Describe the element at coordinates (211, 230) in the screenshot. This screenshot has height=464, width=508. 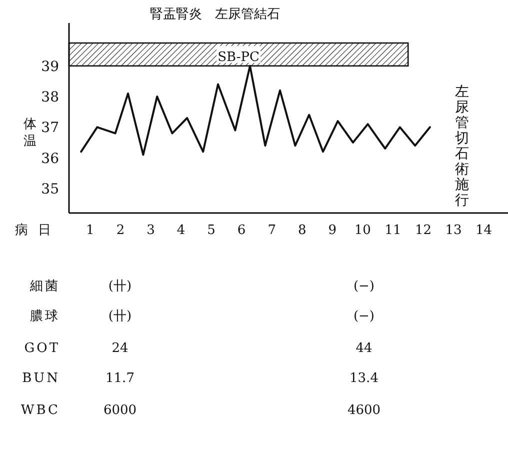
I see `x-tick-label: 5` at that location.